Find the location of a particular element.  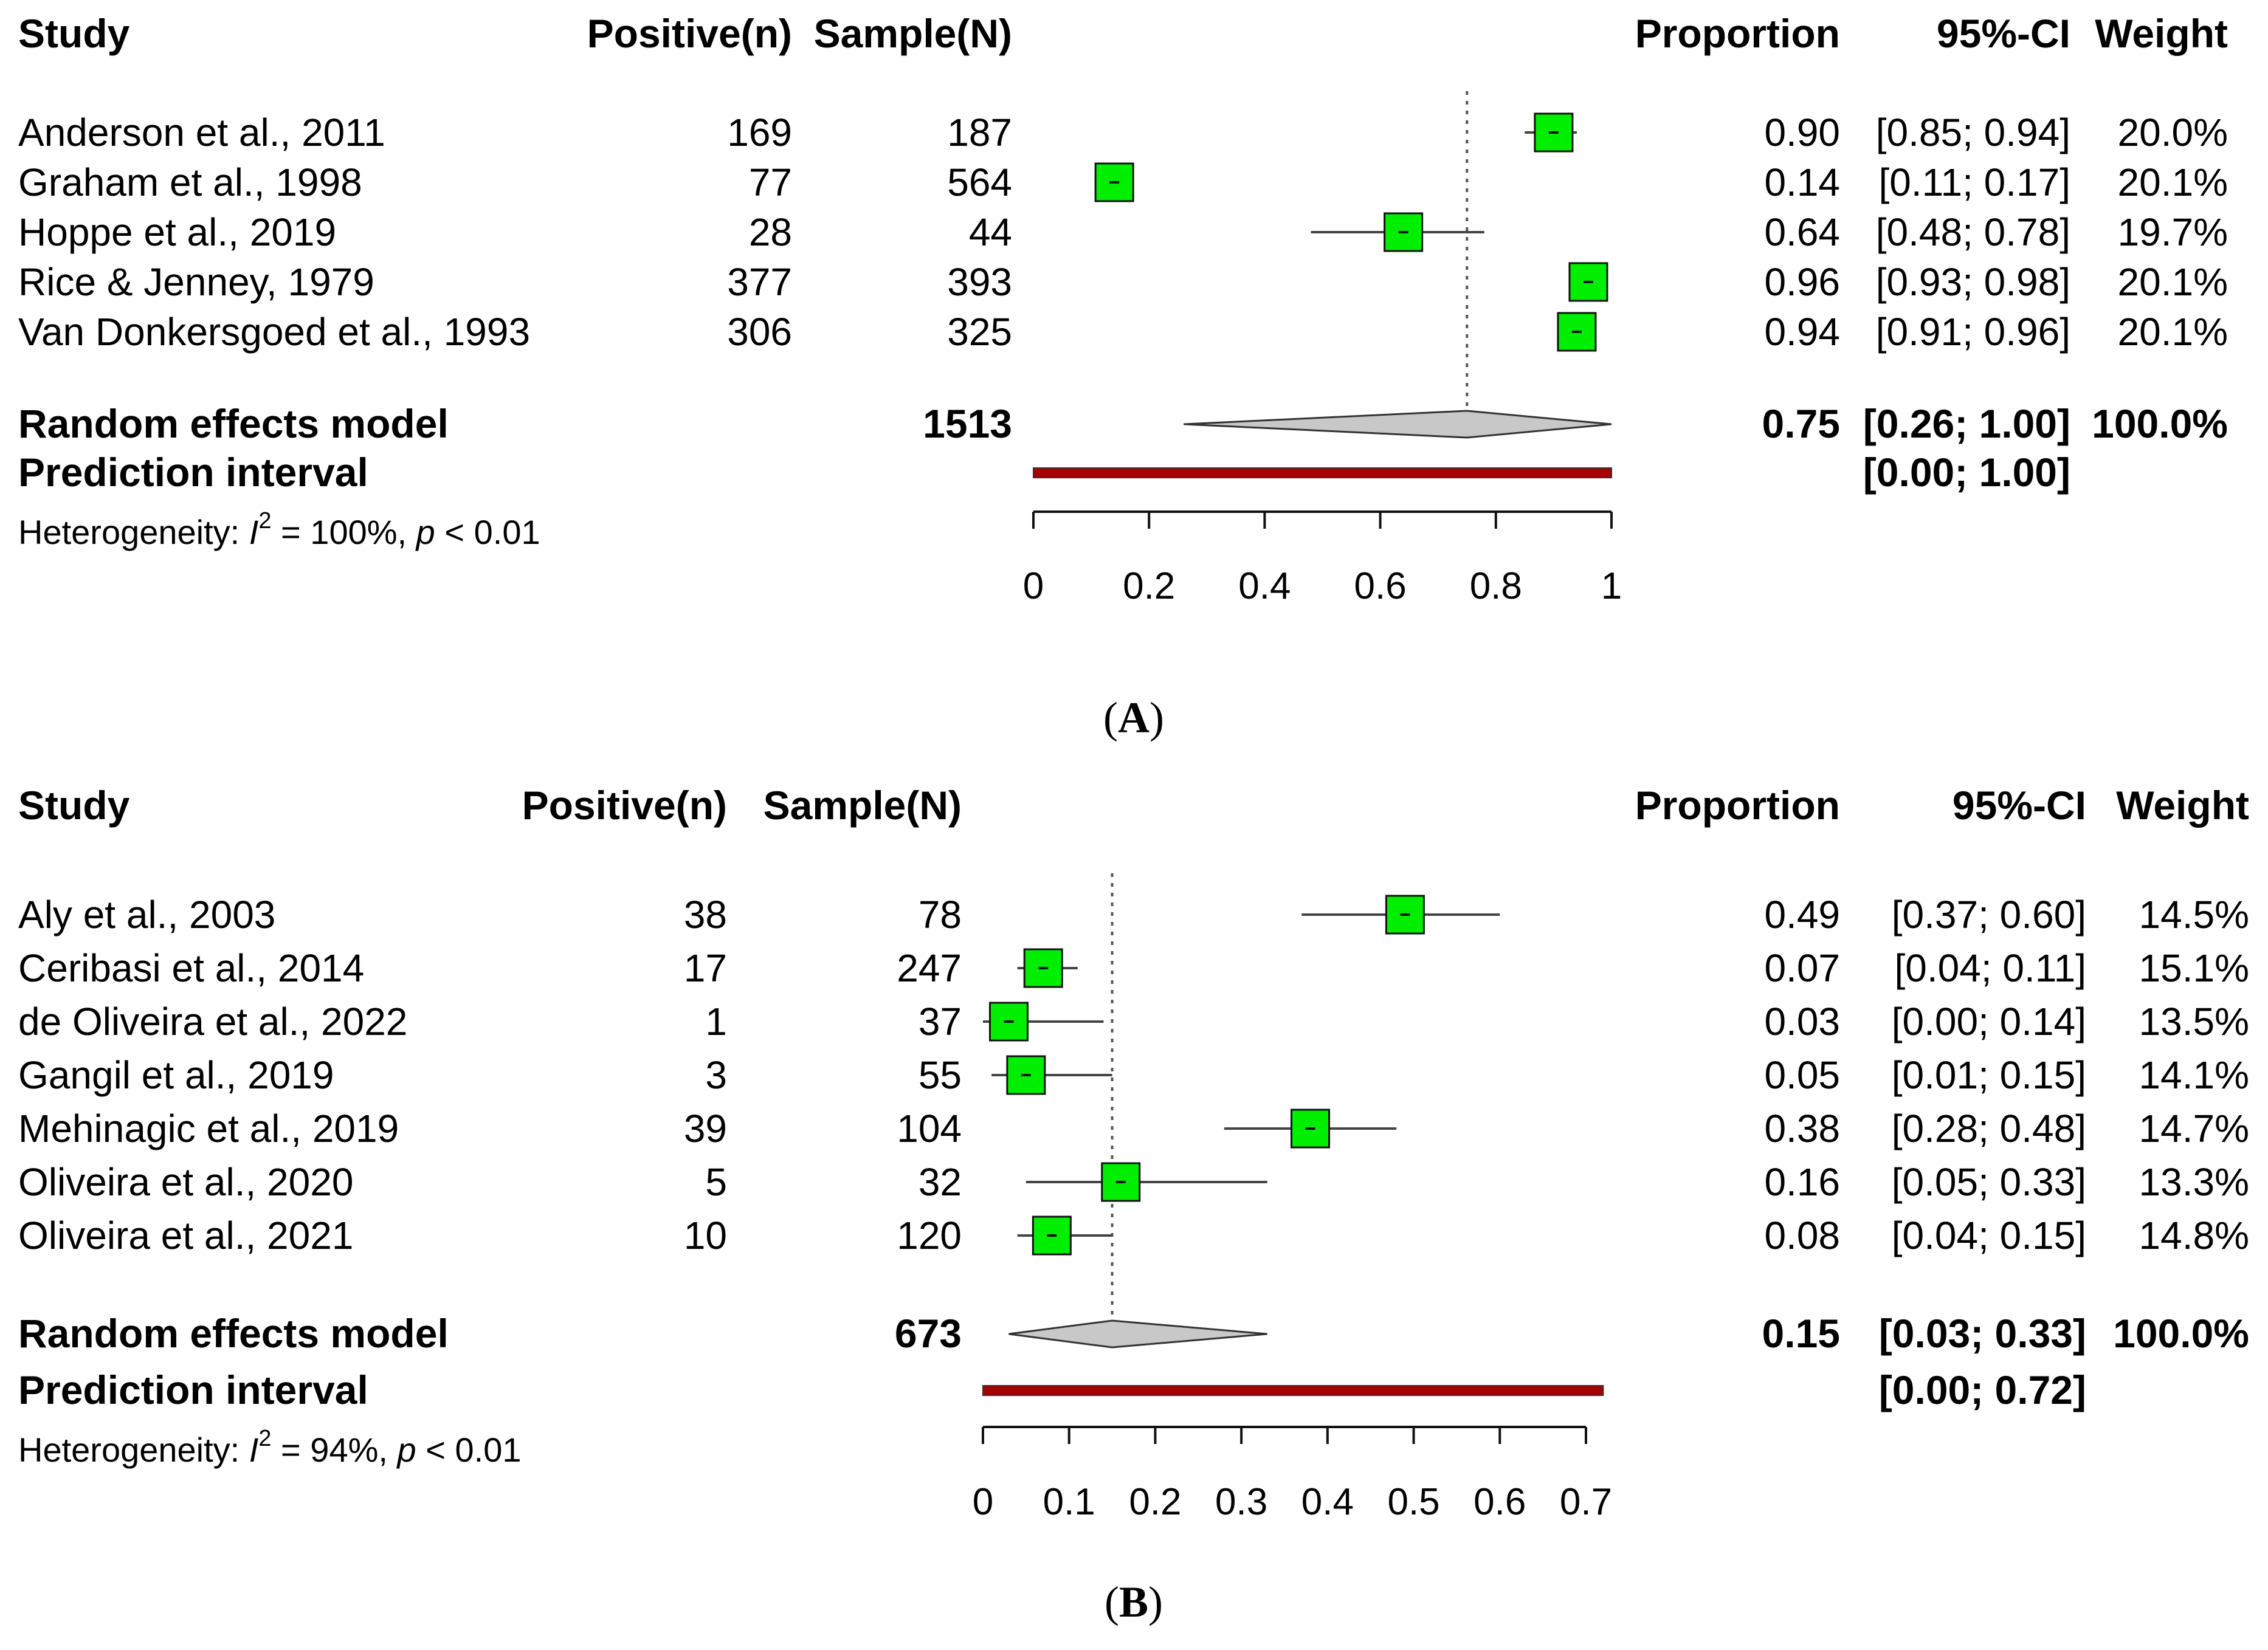

study-name: Rice & Jenney, 1979 is located at coordinates (196, 282).